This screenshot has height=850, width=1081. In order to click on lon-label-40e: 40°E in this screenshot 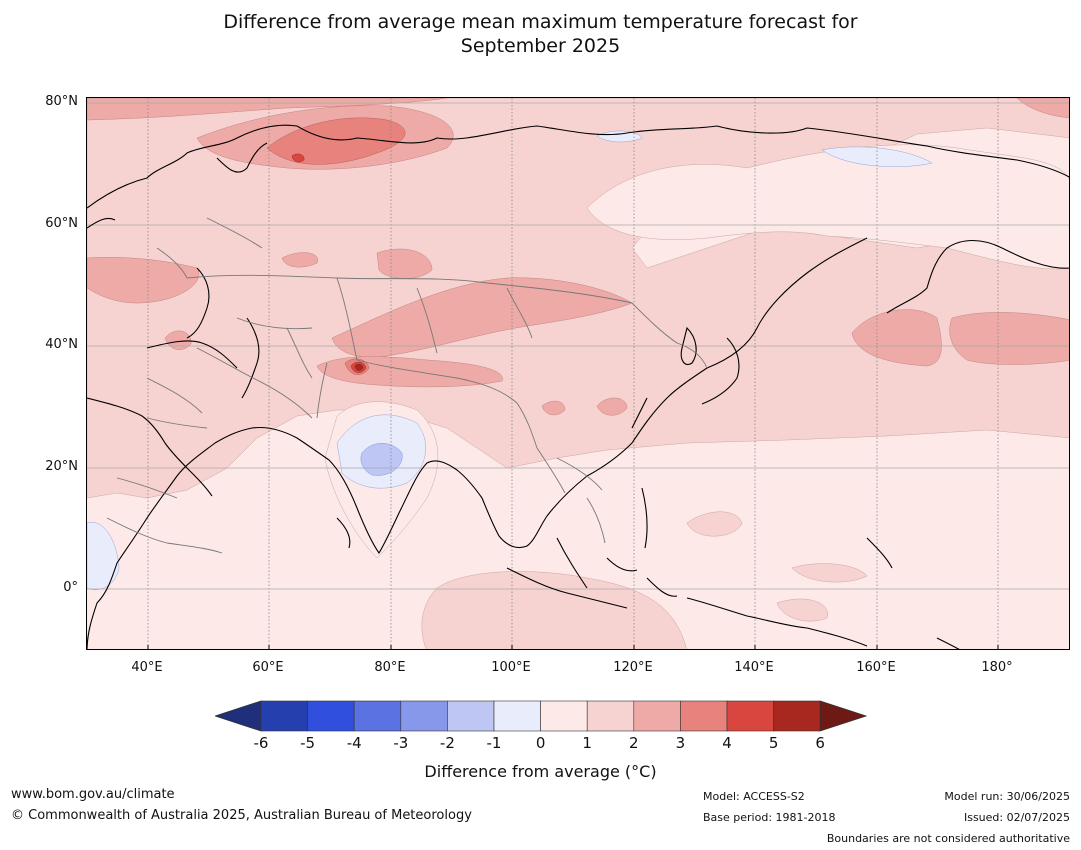, I will do `click(147, 667)`.